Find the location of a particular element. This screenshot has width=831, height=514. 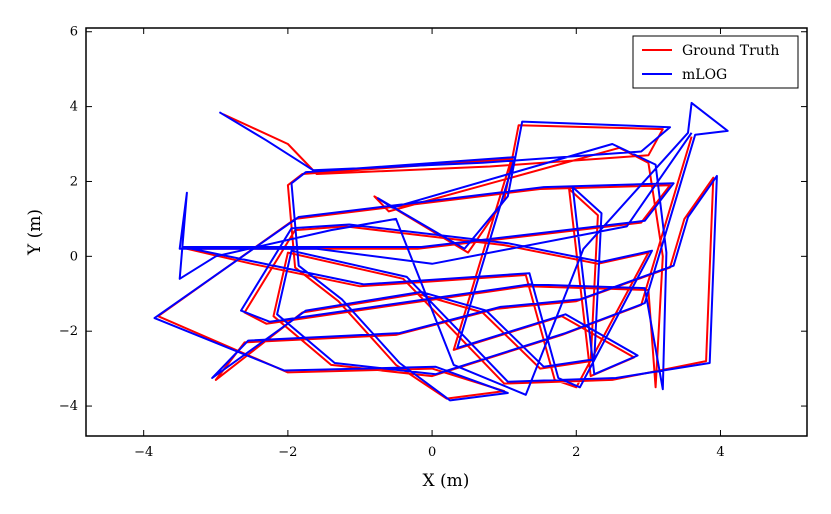

x-tick-label: 4 is located at coordinates (720, 452).